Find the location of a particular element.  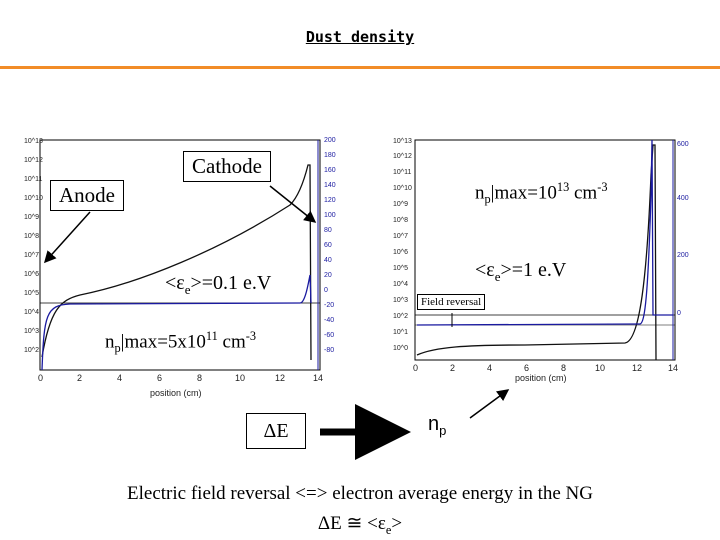

left-x-tick: 2 is located at coordinates (80, 378).